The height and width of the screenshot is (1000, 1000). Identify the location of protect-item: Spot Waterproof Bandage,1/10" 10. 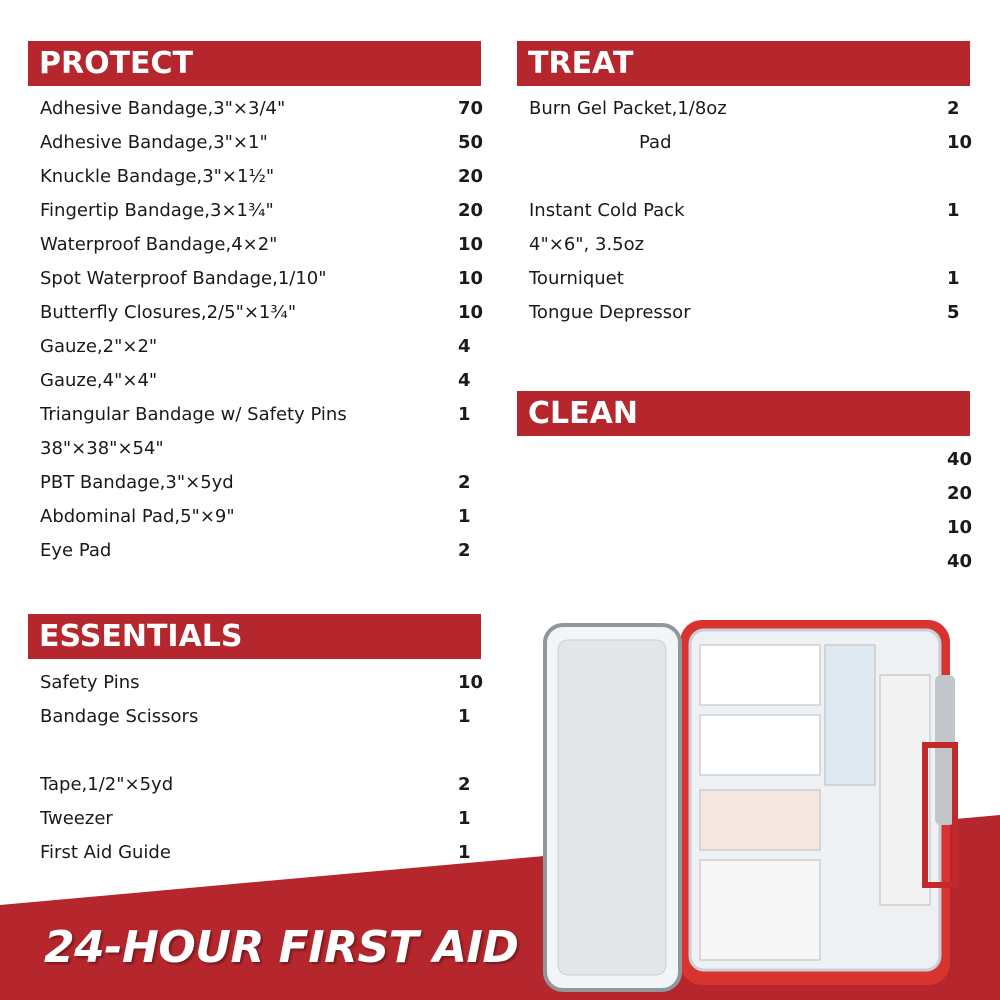
(256, 279).